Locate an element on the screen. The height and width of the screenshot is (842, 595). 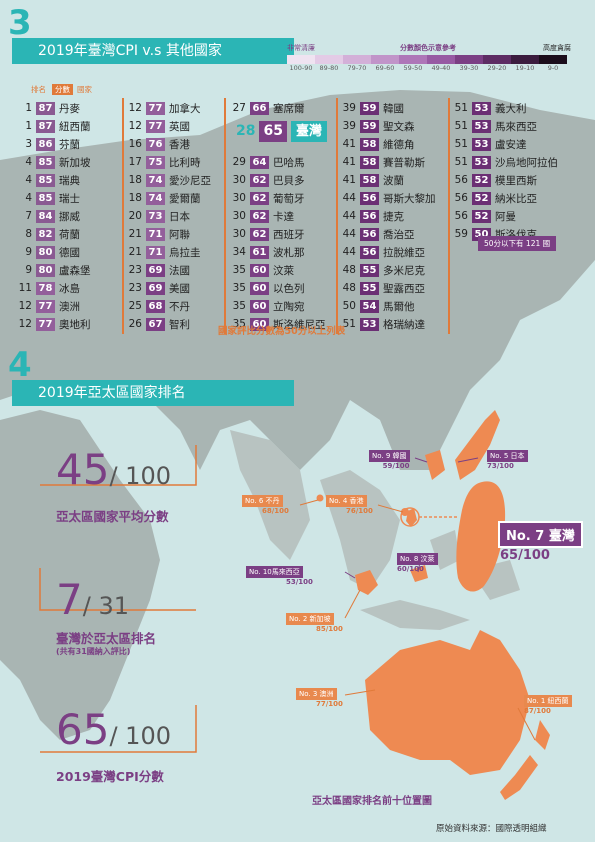
ranking-row: 35 60 以色列 is located at coordinates (276, 288).